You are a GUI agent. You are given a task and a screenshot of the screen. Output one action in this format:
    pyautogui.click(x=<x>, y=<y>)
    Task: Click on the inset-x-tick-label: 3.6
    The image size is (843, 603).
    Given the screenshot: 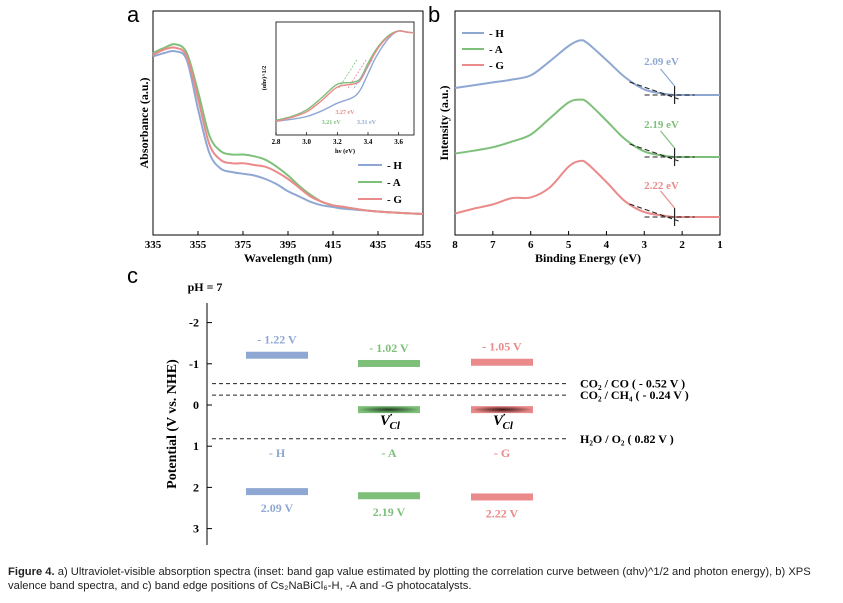 What is the action you would take?
    pyautogui.click(x=398, y=142)
    